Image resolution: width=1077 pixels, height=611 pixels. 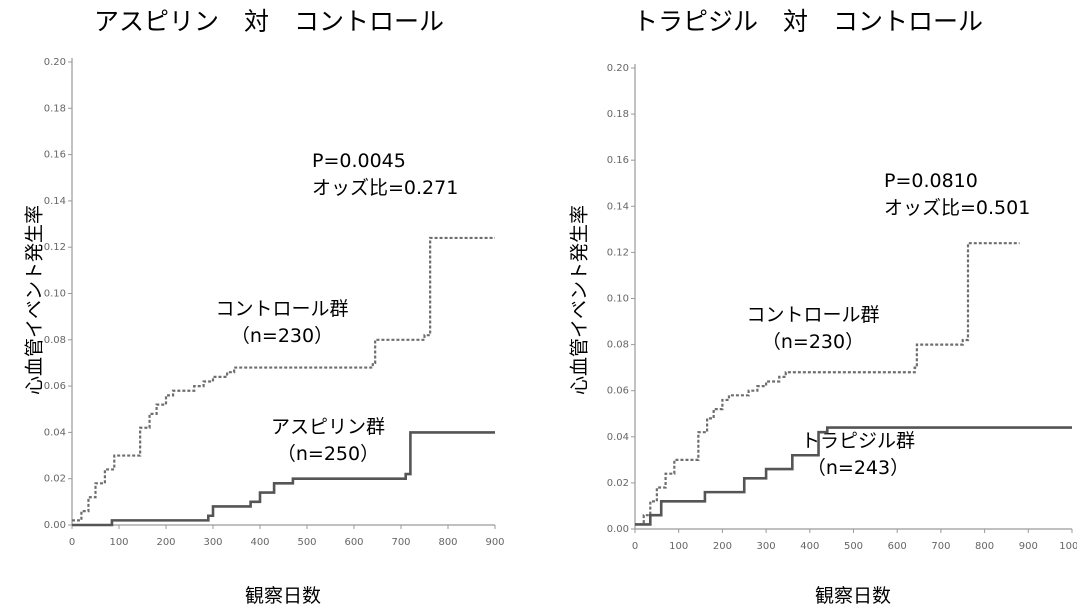 What do you see at coordinates (858, 441) in the screenshot?
I see `series-label-line: トラピジル群` at bounding box center [858, 441].